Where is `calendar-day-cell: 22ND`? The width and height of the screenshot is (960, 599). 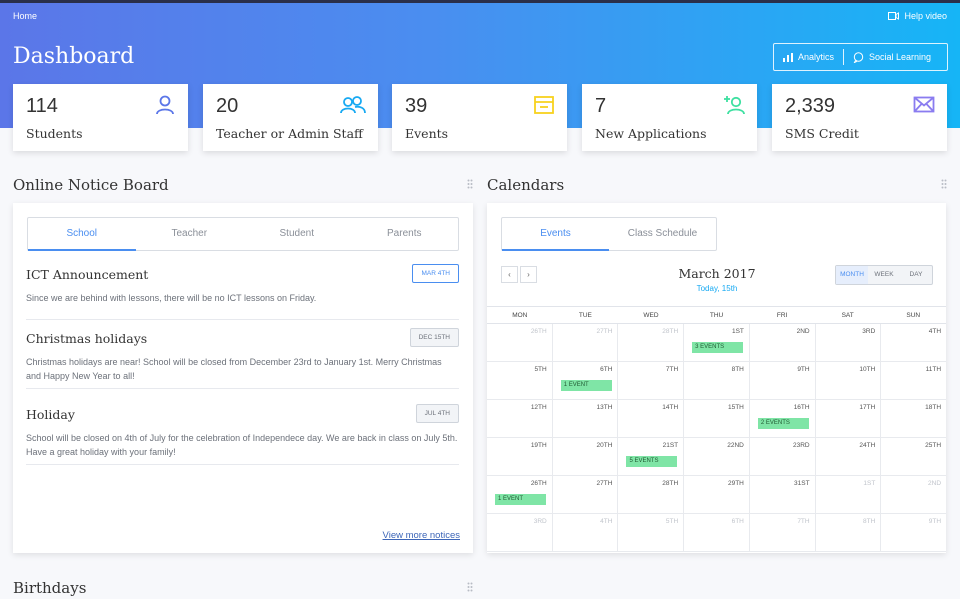 calendar-day-cell: 22ND is located at coordinates (717, 456).